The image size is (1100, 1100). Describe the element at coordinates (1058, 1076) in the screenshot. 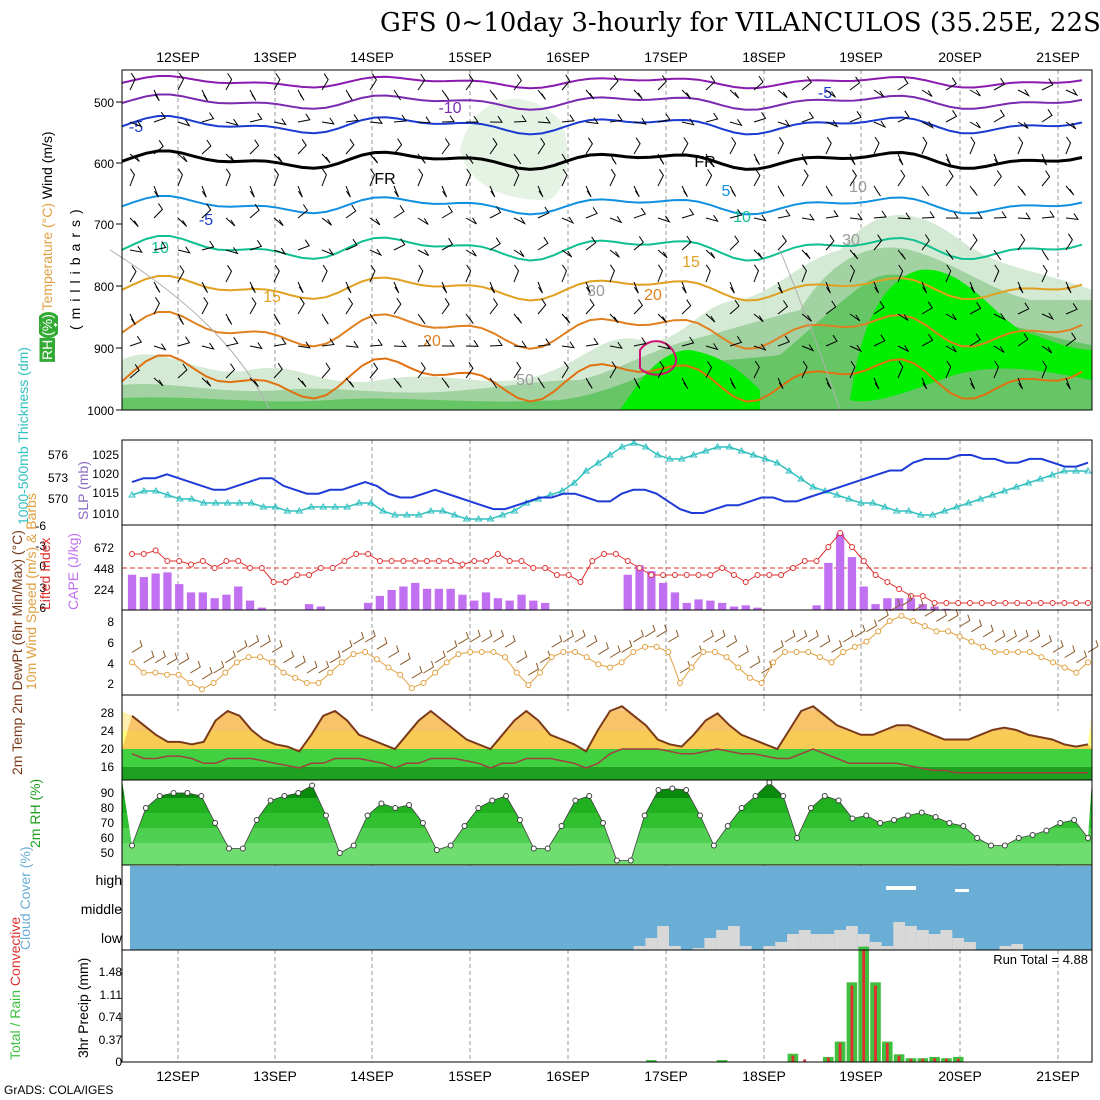

I see `x-tick-label-bottom: 21SEP` at that location.